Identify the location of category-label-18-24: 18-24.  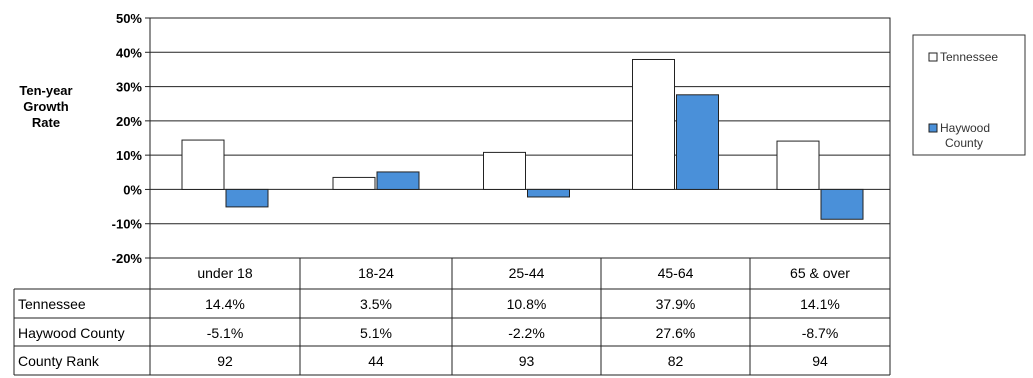
(376, 273).